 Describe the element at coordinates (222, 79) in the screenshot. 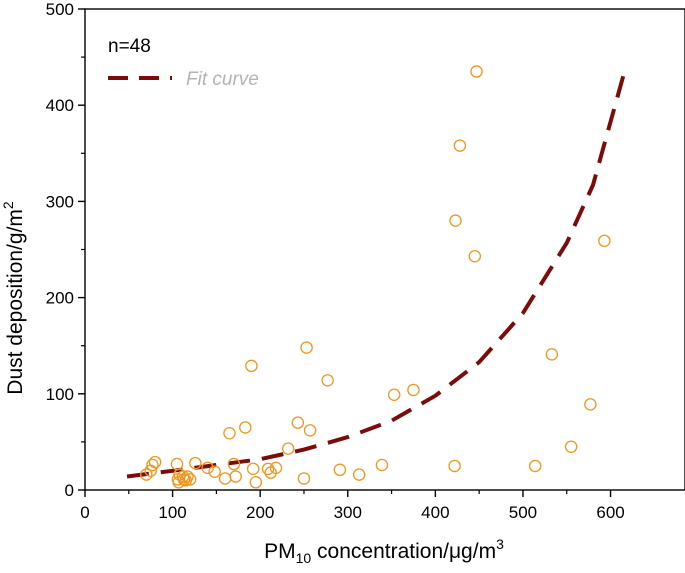

I see `legend-fit-label: Fit curve` at that location.